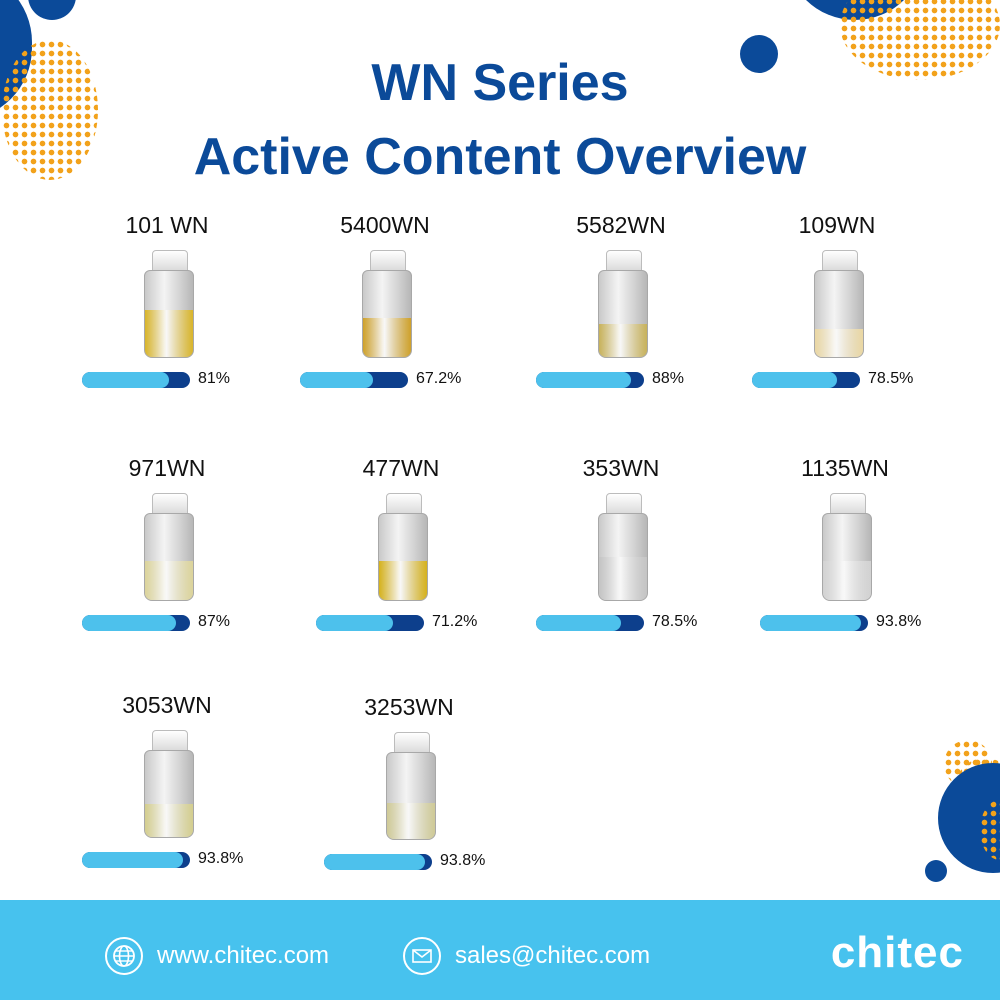 The height and width of the screenshot is (1000, 1000). What do you see at coordinates (845, 468) in the screenshot?
I see `product-name: 1135WN` at bounding box center [845, 468].